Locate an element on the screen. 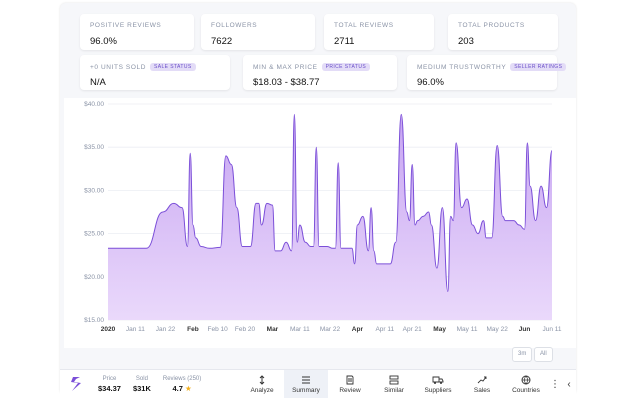 This screenshot has height=400, width=640. status-badge: PRICE STATUS is located at coordinates (346, 67).